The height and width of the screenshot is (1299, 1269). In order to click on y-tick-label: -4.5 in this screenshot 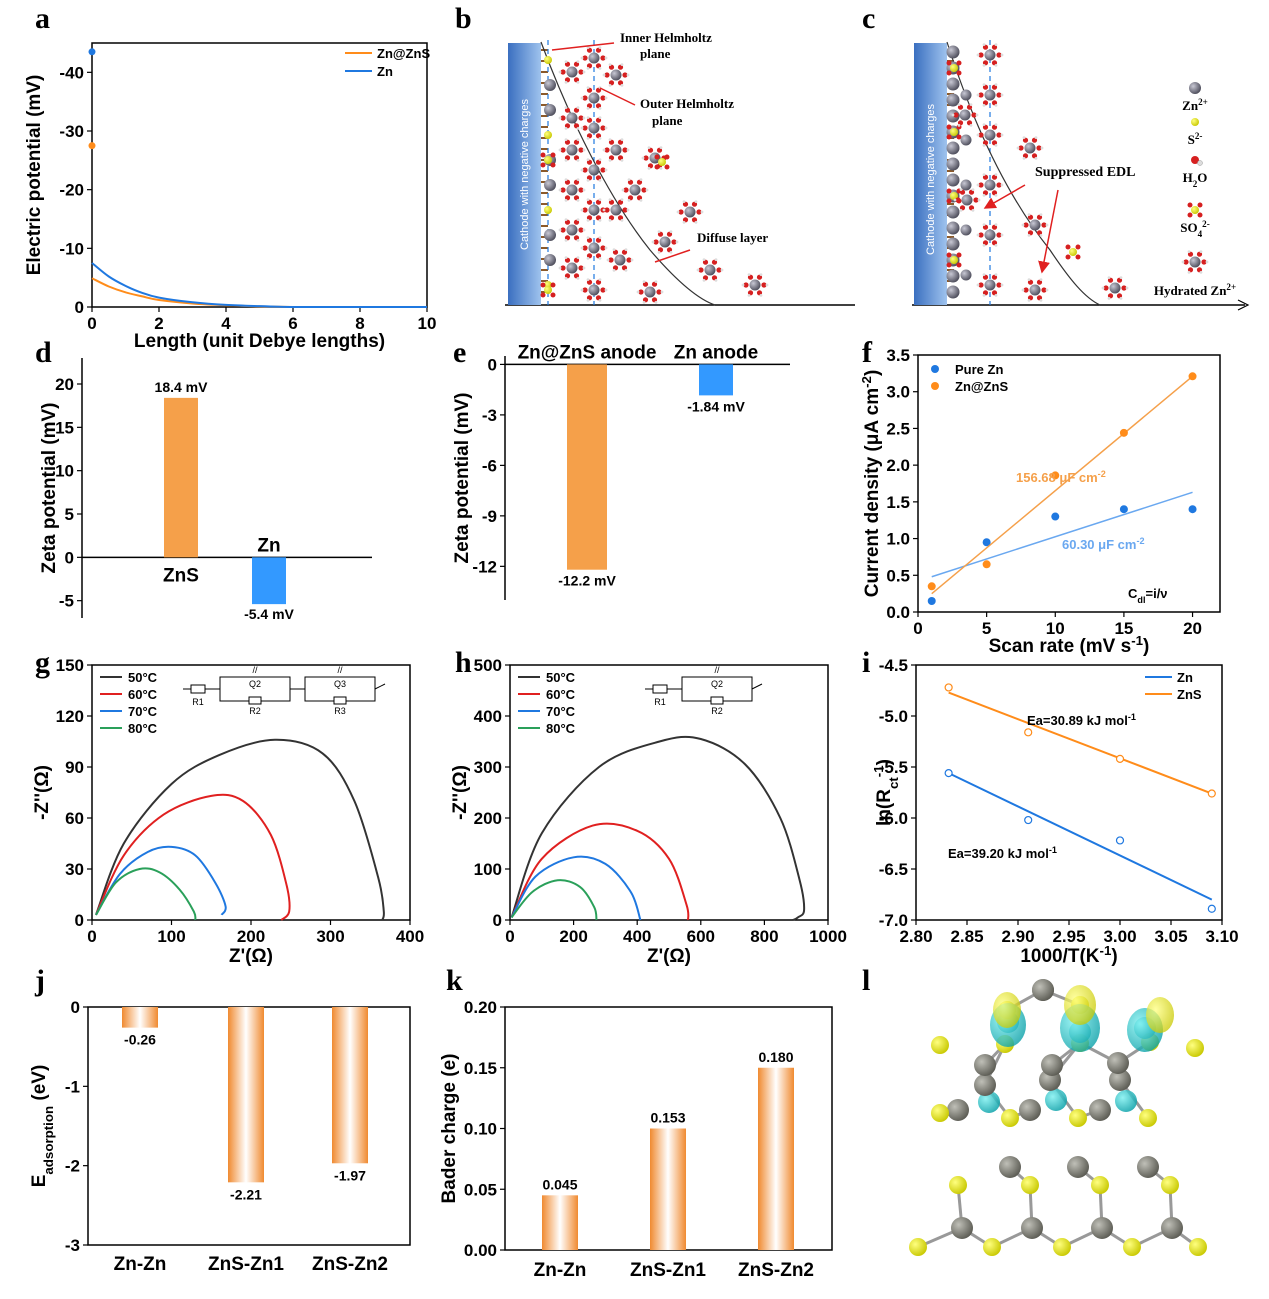, I will do `click(893, 665)`.